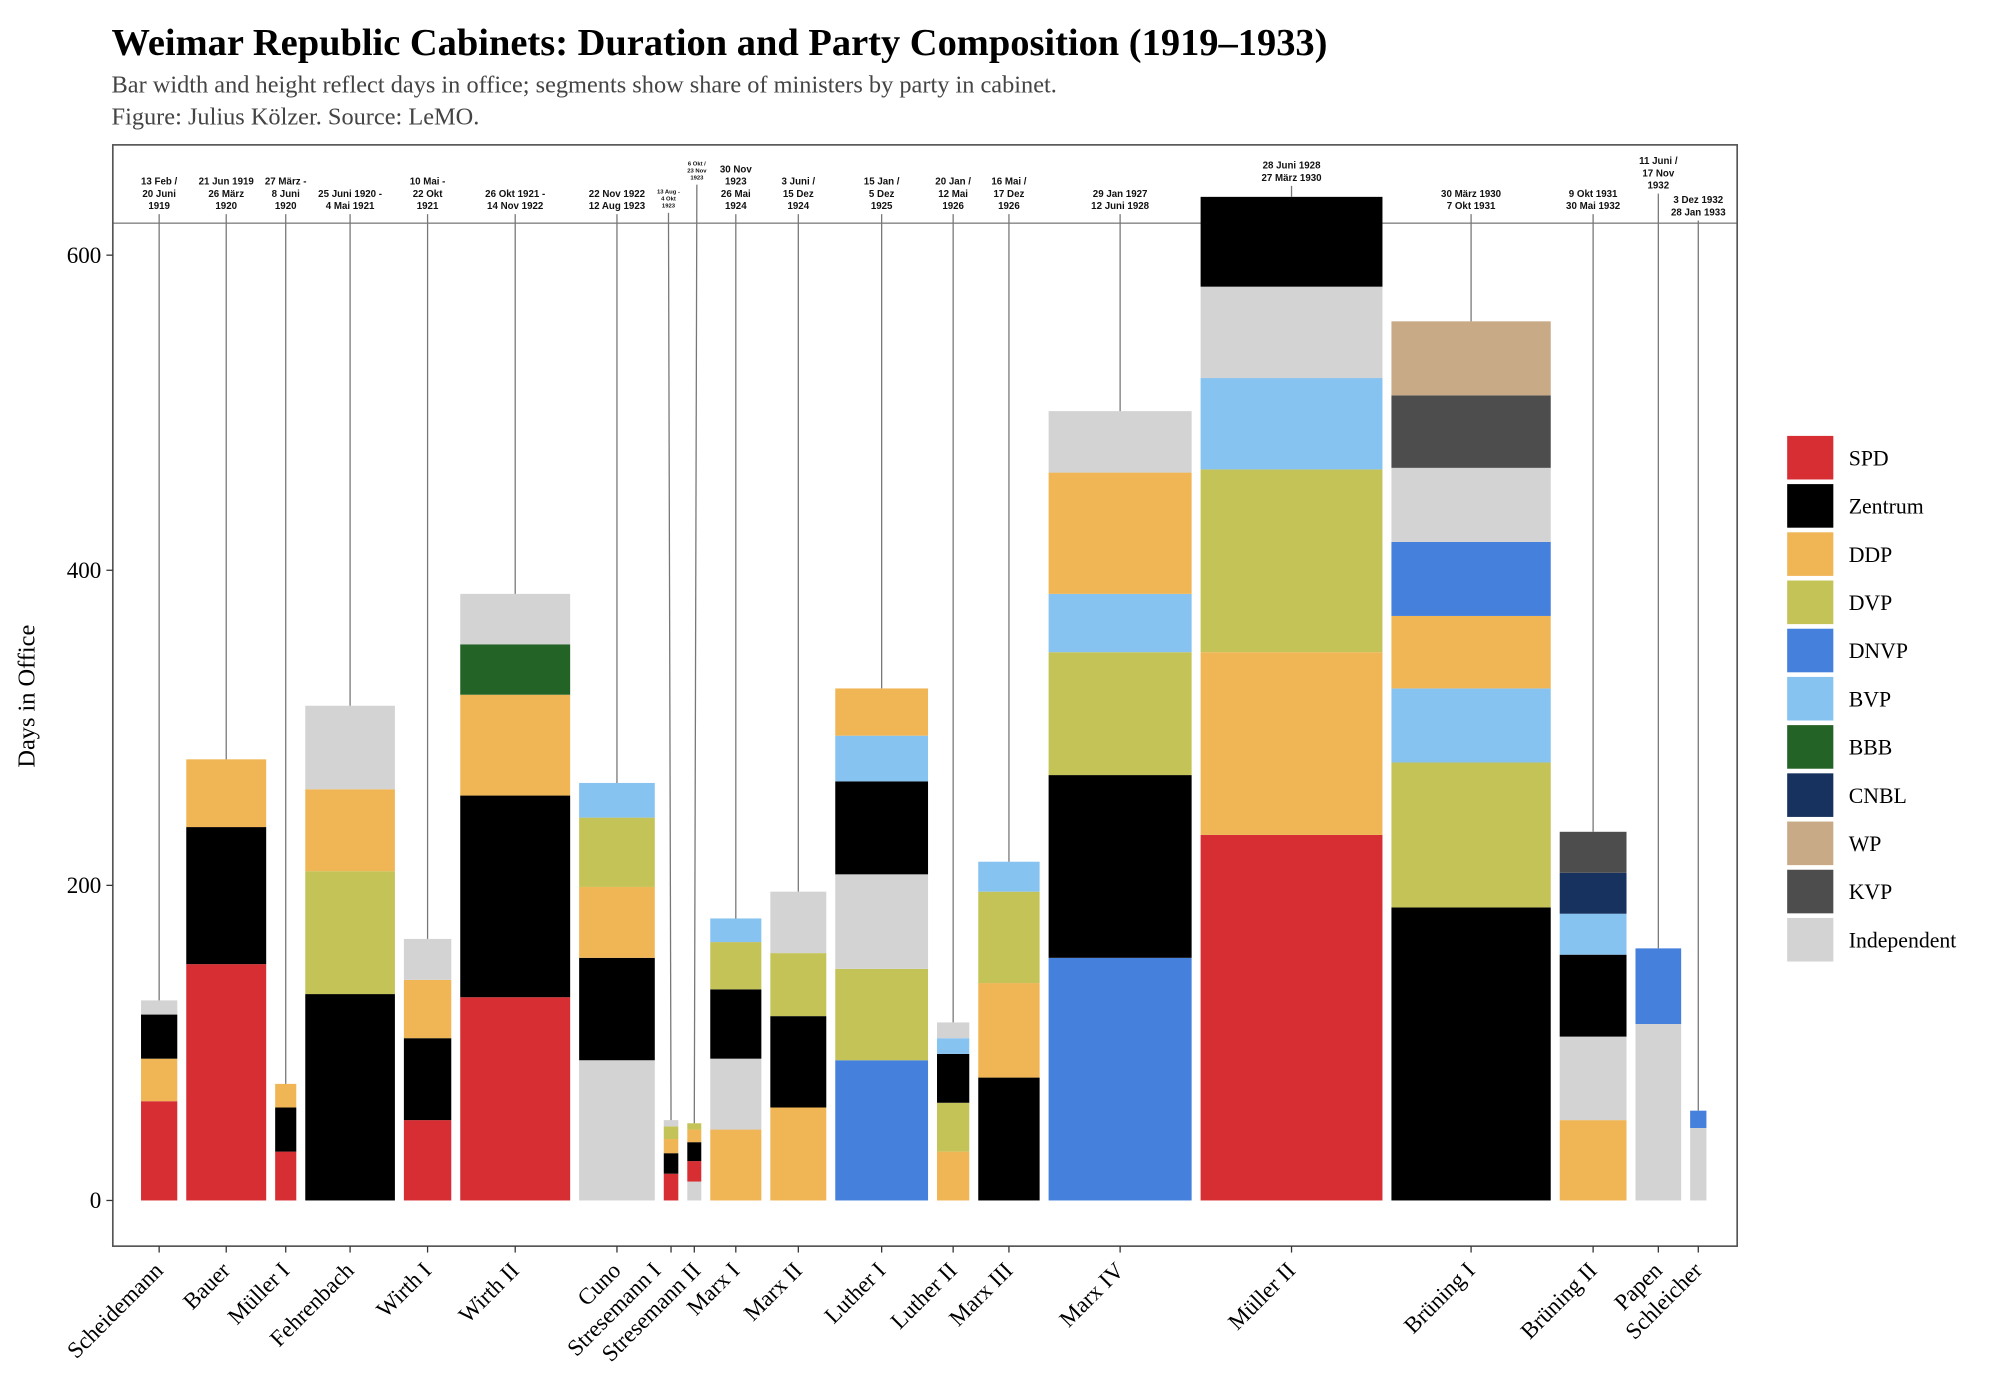 Image resolution: width=2000 pixels, height=1400 pixels. What do you see at coordinates (1471, 206) in the screenshot?
I see `date-annotation-line: 7 Okt 1931` at bounding box center [1471, 206].